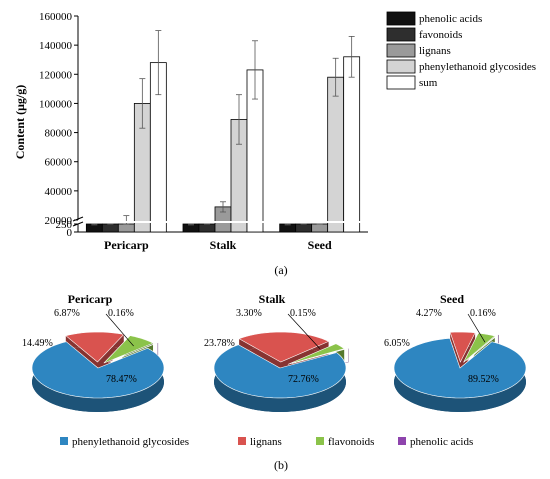 The width and height of the screenshot is (550, 479). What do you see at coordinates (397, 343) in the screenshot?
I see `pie-data-label: 6.05%` at bounding box center [397, 343].